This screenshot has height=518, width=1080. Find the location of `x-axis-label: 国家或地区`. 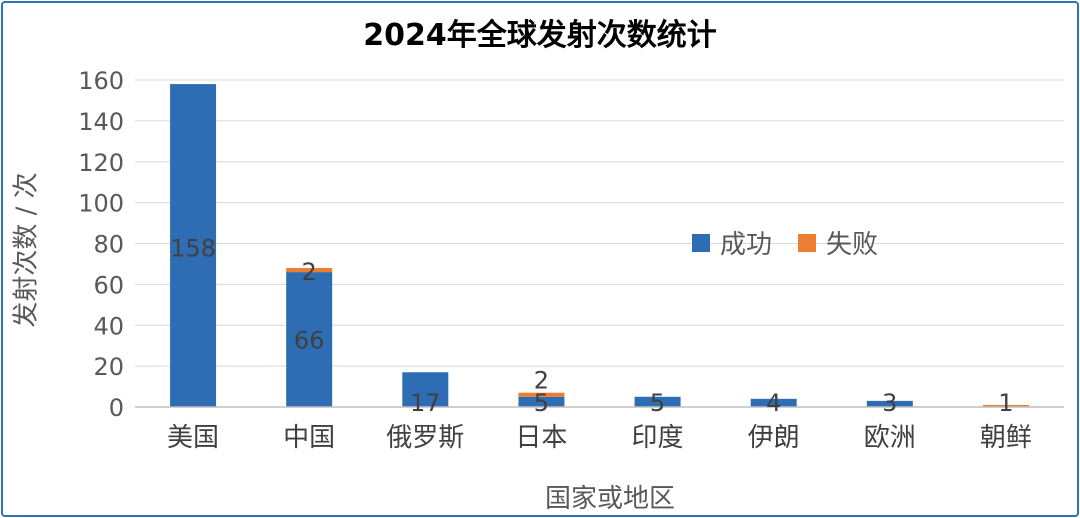

x-axis-label: 国家或地区 is located at coordinates (609, 499).